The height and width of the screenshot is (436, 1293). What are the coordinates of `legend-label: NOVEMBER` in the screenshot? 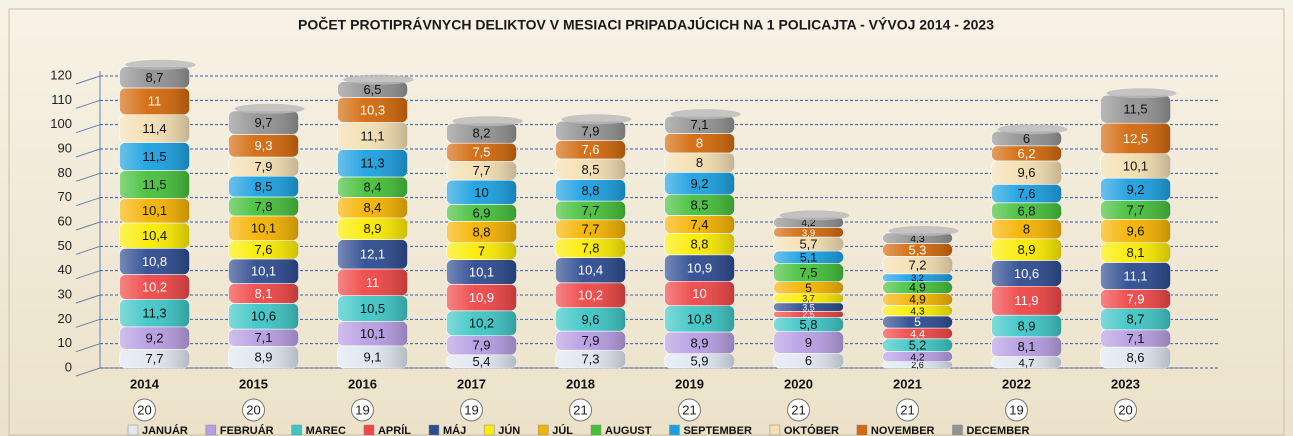 It's located at (903, 430).